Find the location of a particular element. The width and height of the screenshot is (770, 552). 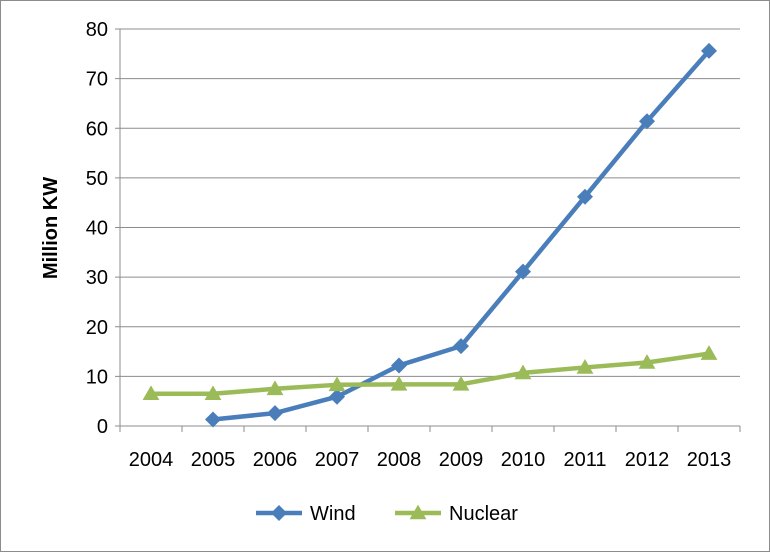

x-tick-label: 2009 is located at coordinates (461, 460).